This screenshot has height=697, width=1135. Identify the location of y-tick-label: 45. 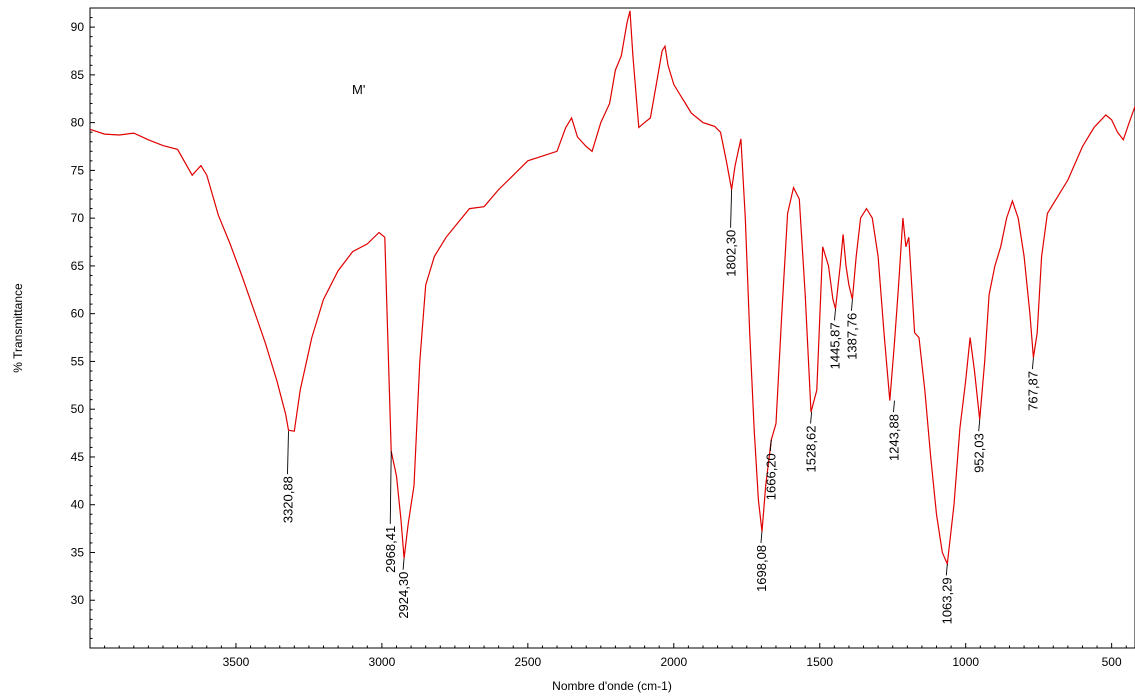
(78, 457).